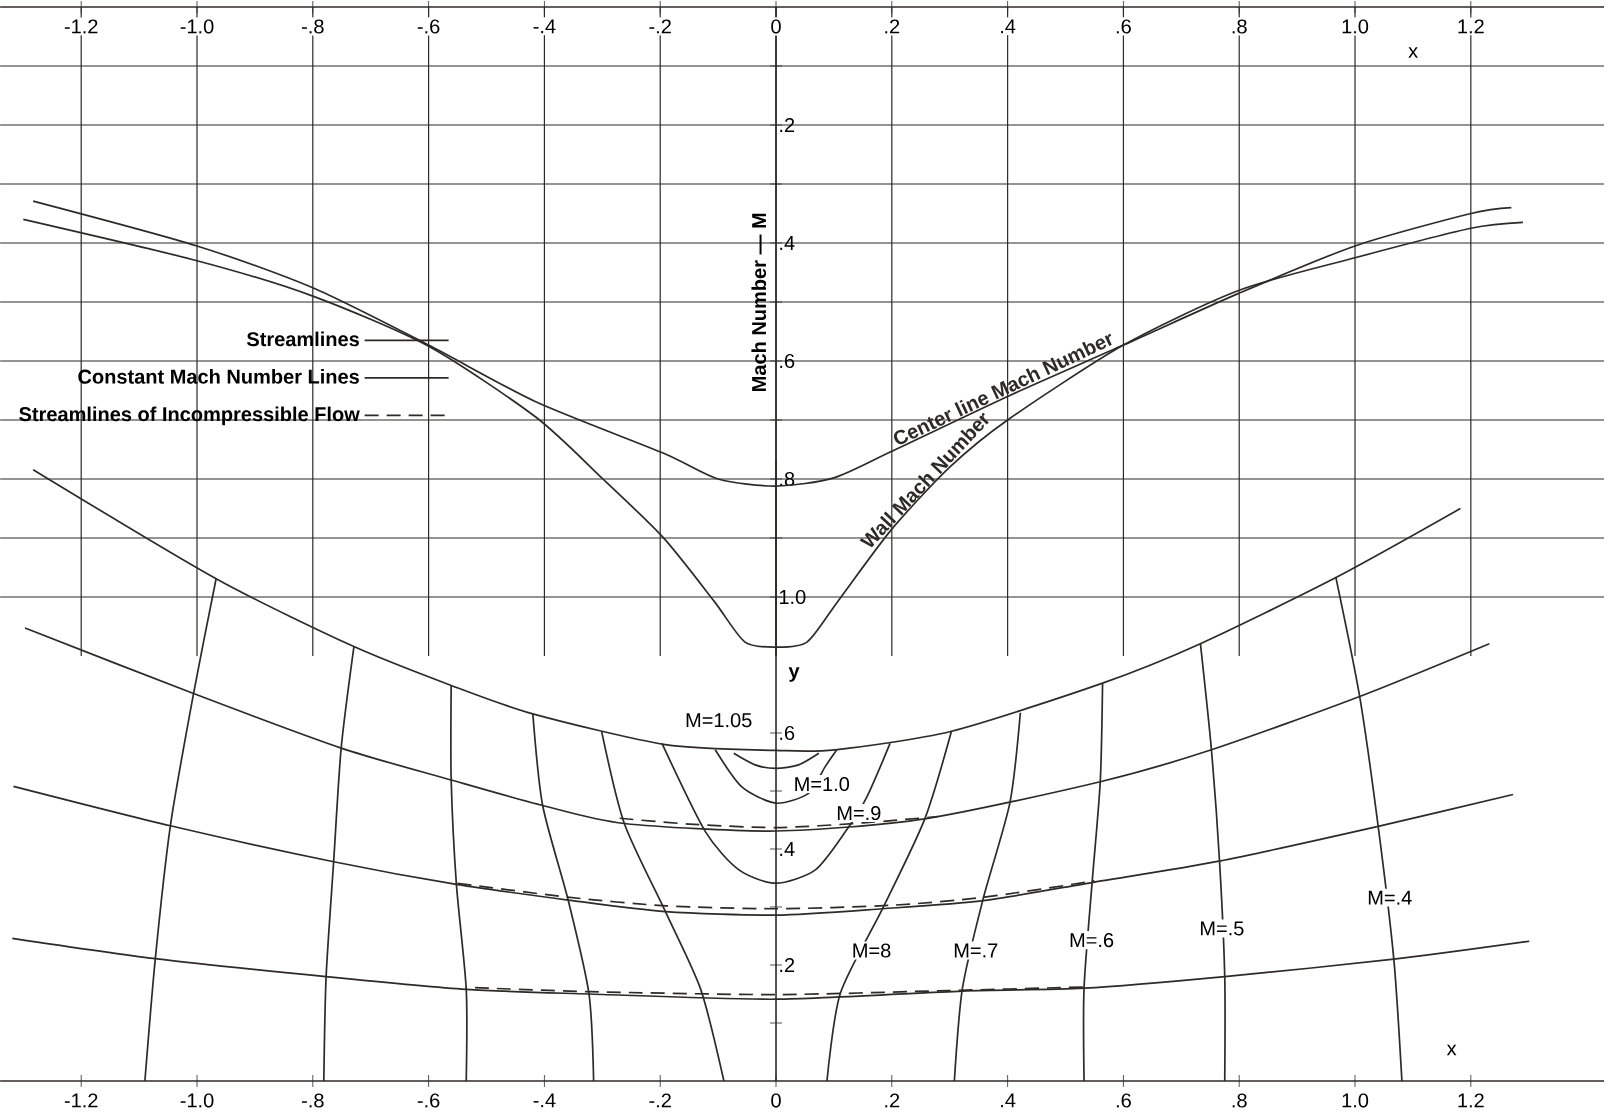 Image resolution: width=1611 pixels, height=1114 pixels. I want to click on annotation: M=1.05, so click(719, 720).